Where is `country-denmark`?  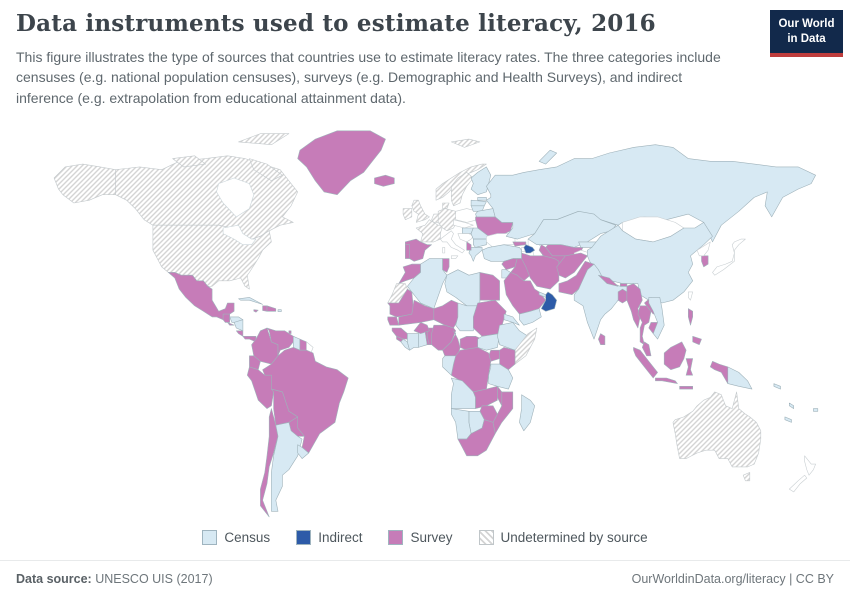 country-denmark is located at coordinates (446, 205).